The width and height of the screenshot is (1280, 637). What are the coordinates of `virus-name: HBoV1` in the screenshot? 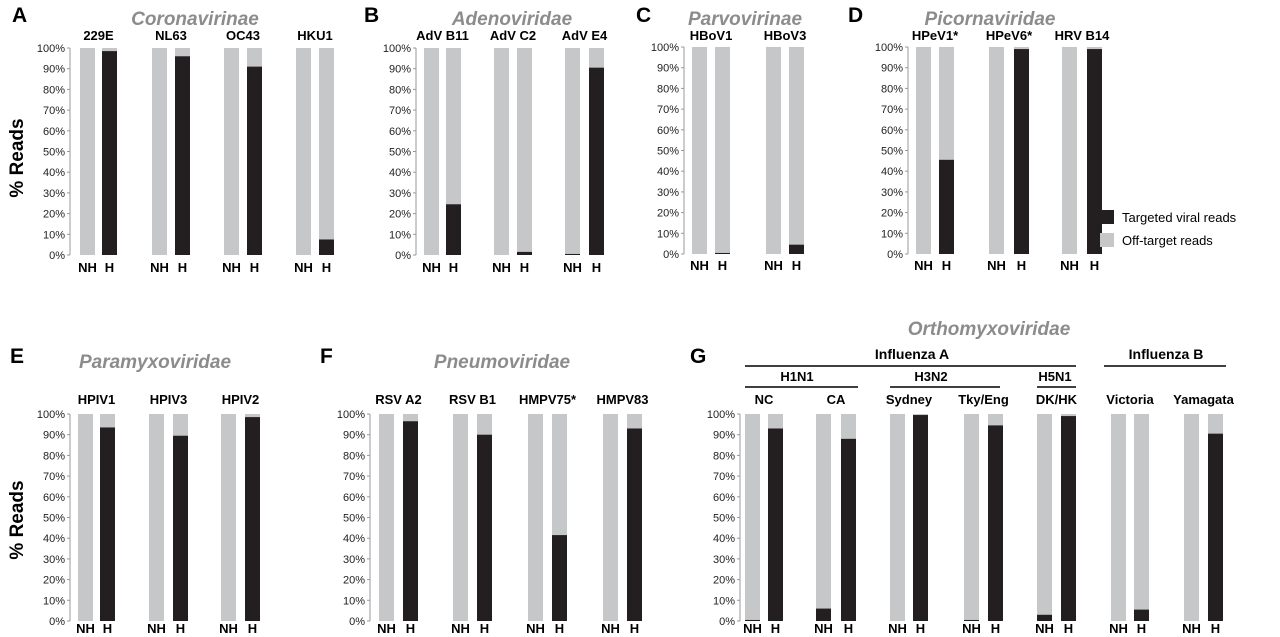 It's located at (711, 35).